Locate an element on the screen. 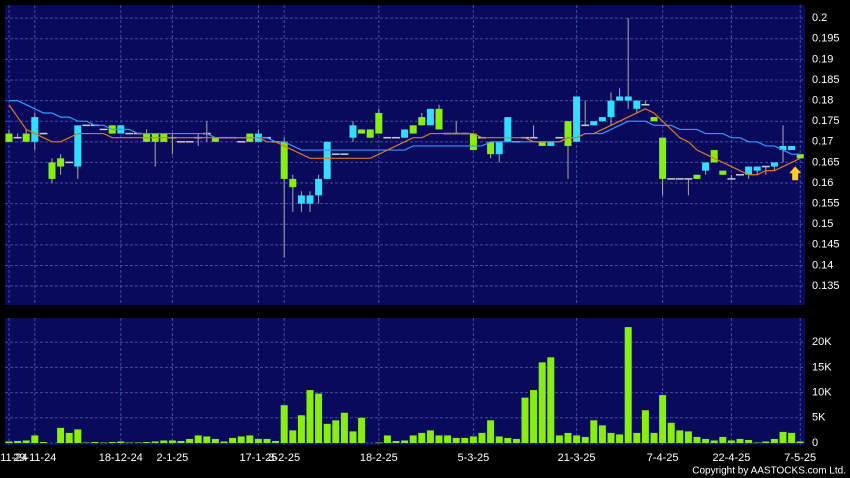  copyright: Copyright by AASTOCKS.com Ltd. is located at coordinates (769, 471).